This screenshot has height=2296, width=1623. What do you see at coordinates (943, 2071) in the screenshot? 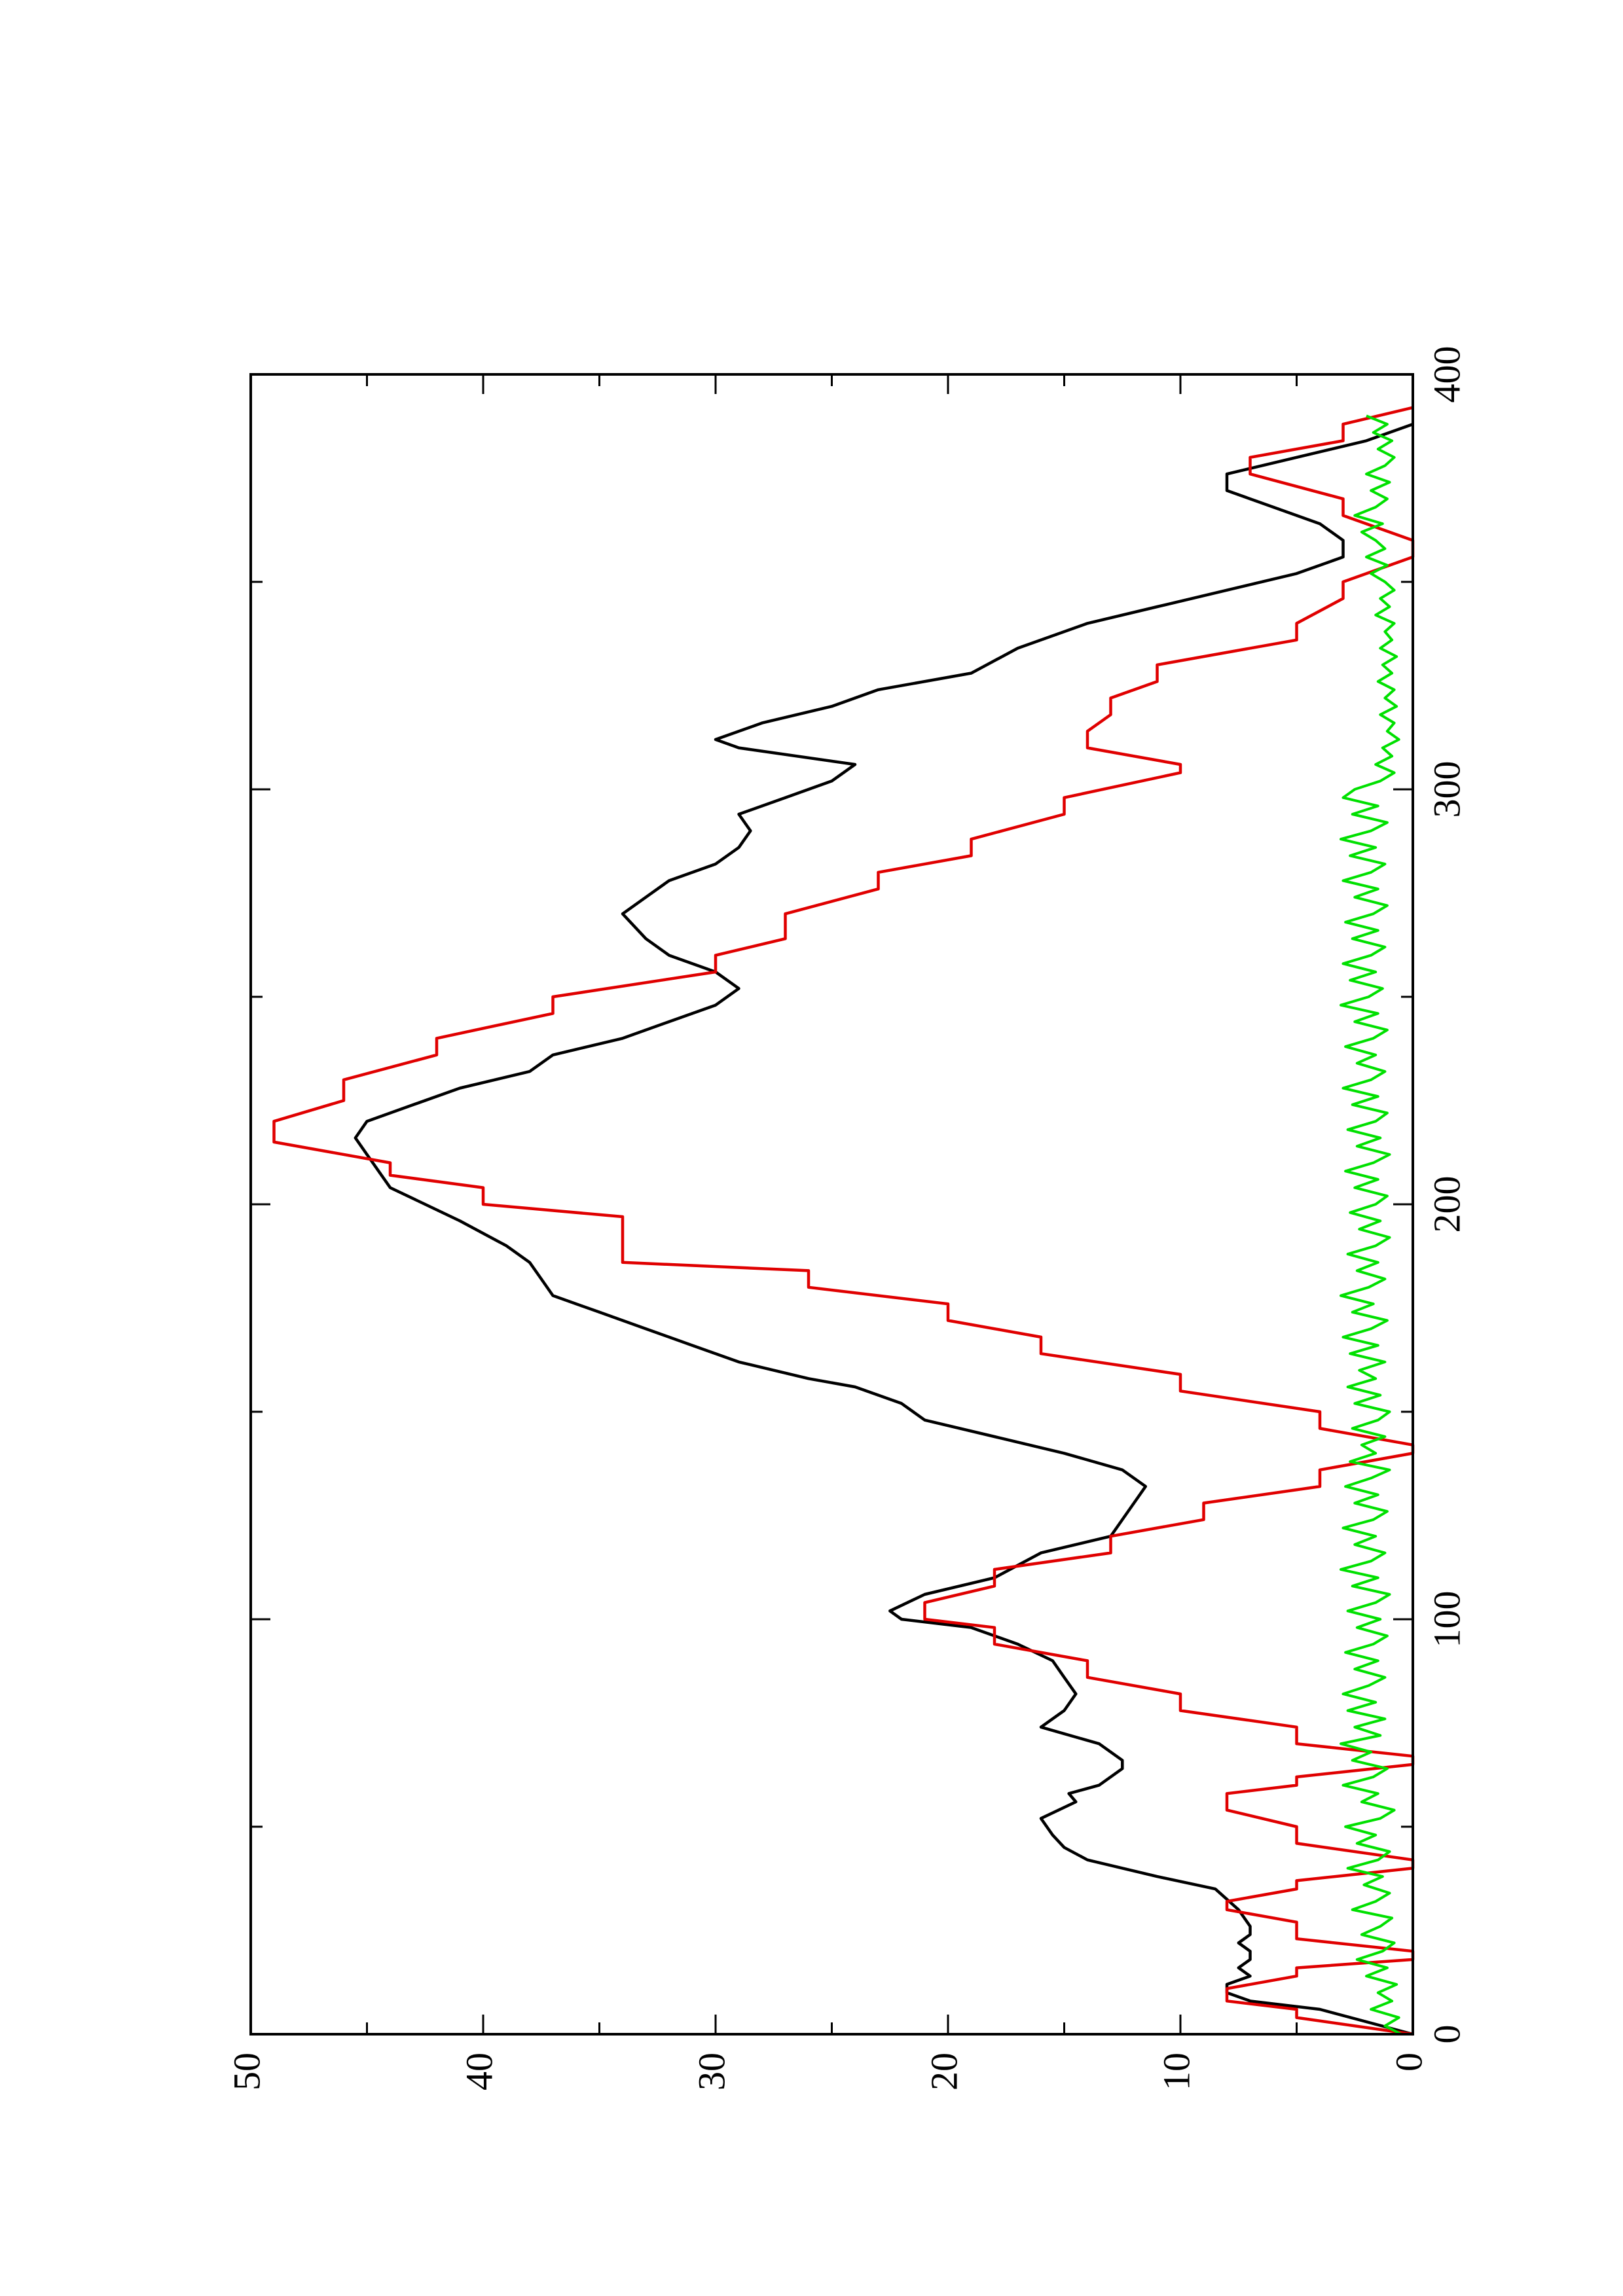
I see `y-tick-label: 20` at bounding box center [943, 2071].